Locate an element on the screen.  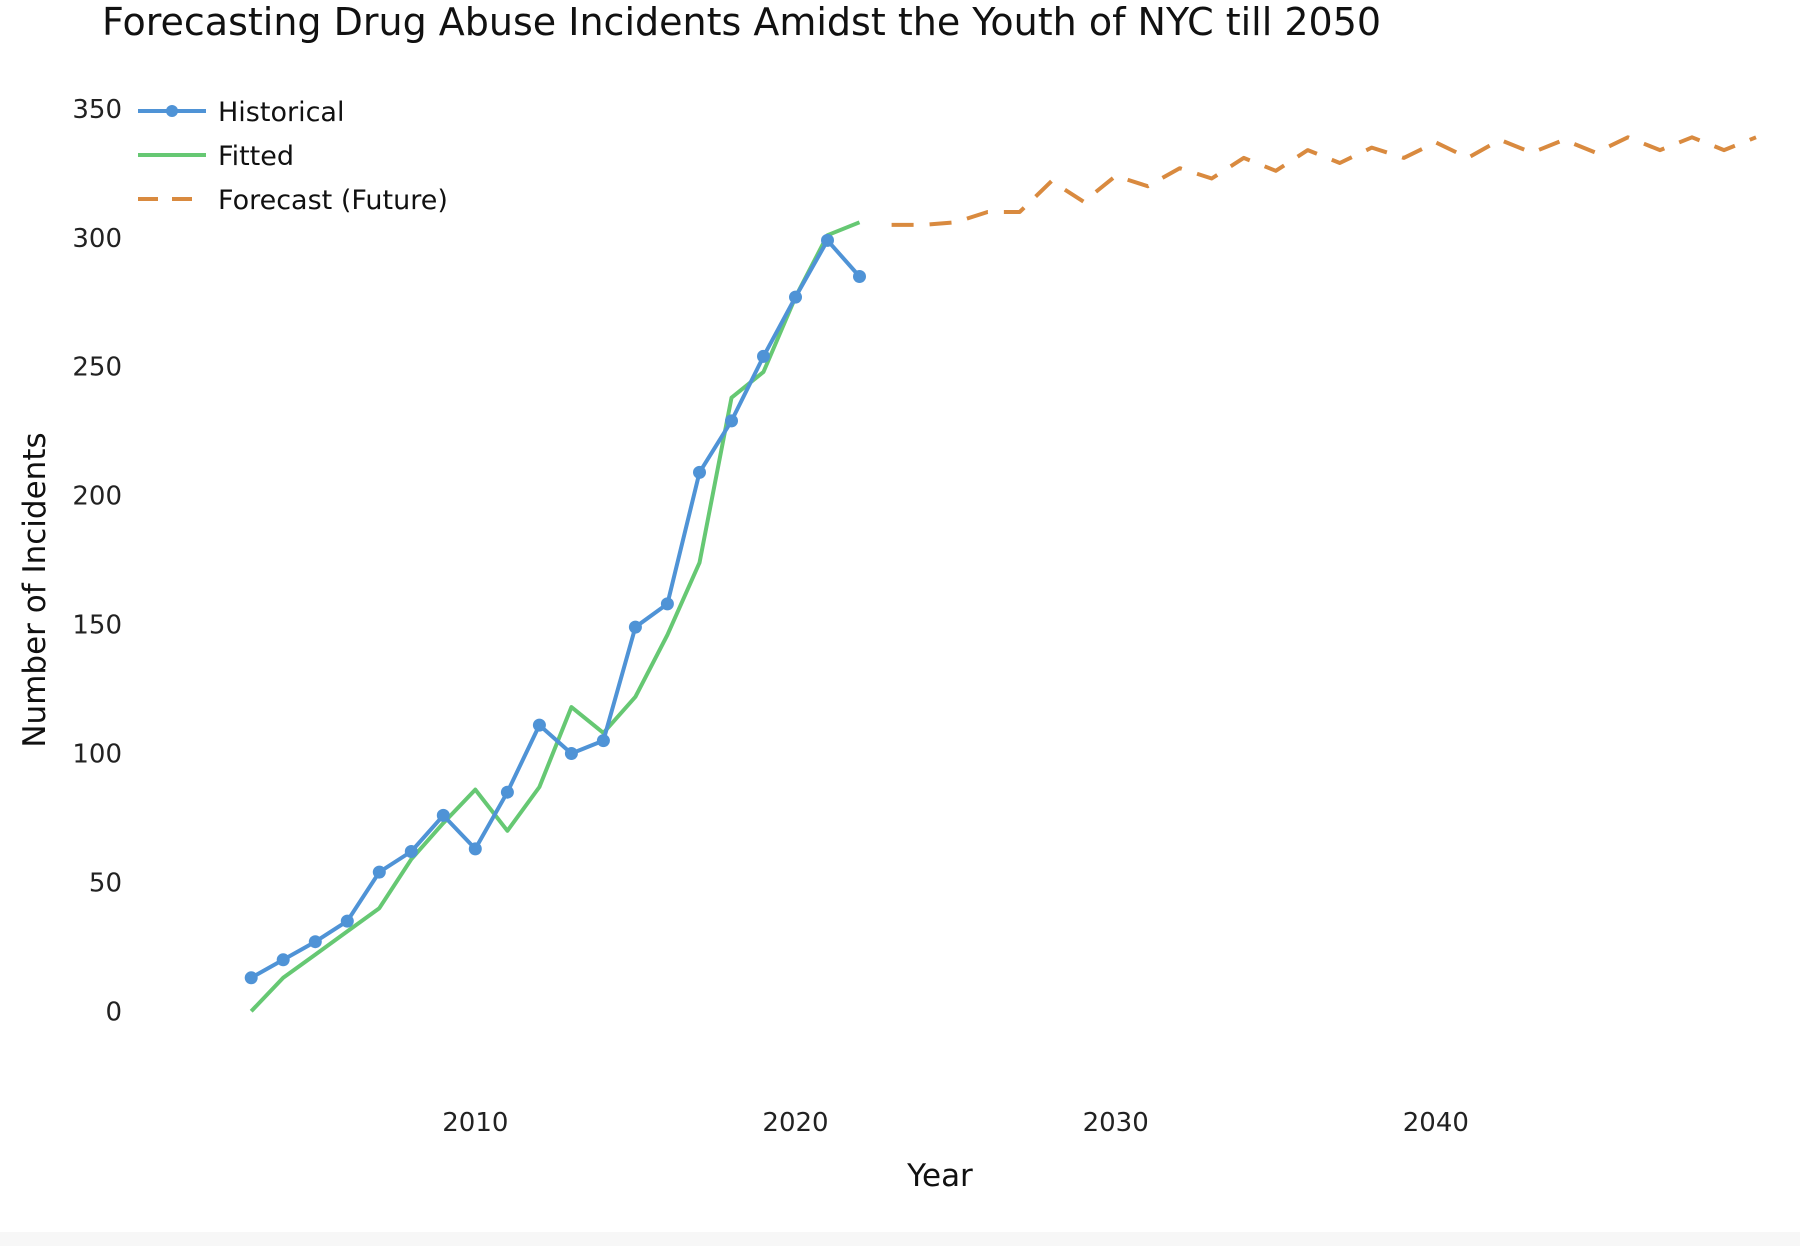
x-tick-label: 2010 is located at coordinates (475, 1123).